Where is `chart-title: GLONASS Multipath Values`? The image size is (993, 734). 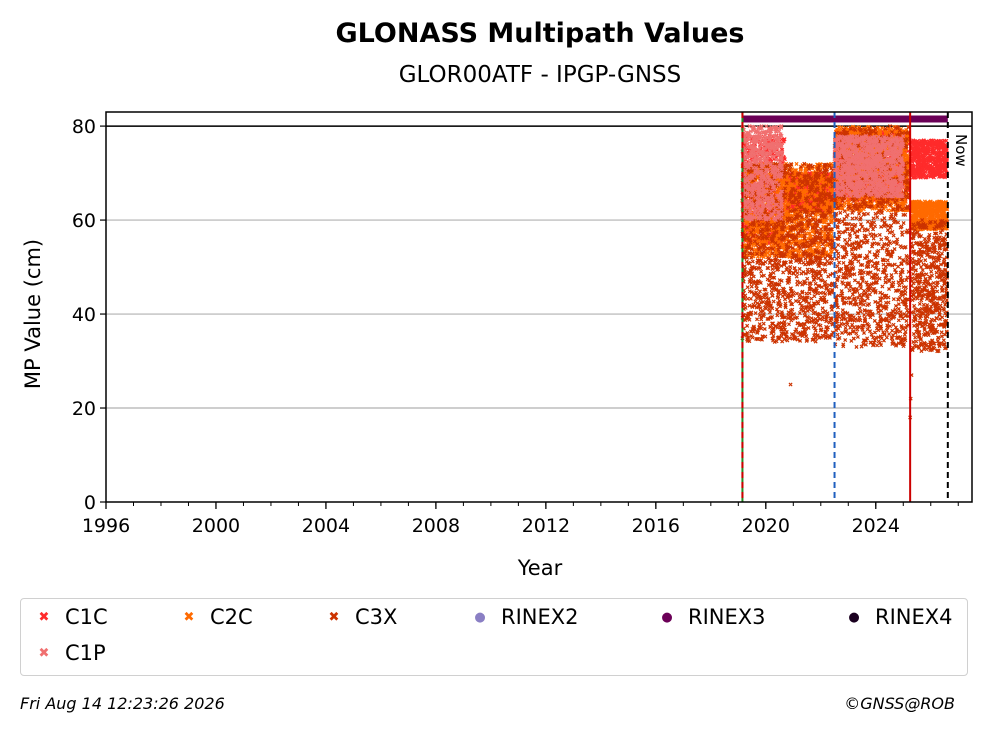 chart-title: GLONASS Multipath Values is located at coordinates (539, 33).